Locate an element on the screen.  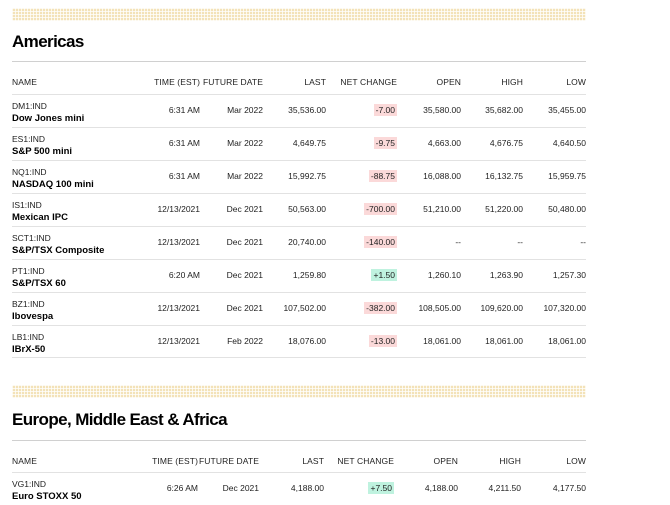
cell-low: 4,640.50 is located at coordinates (569, 143).